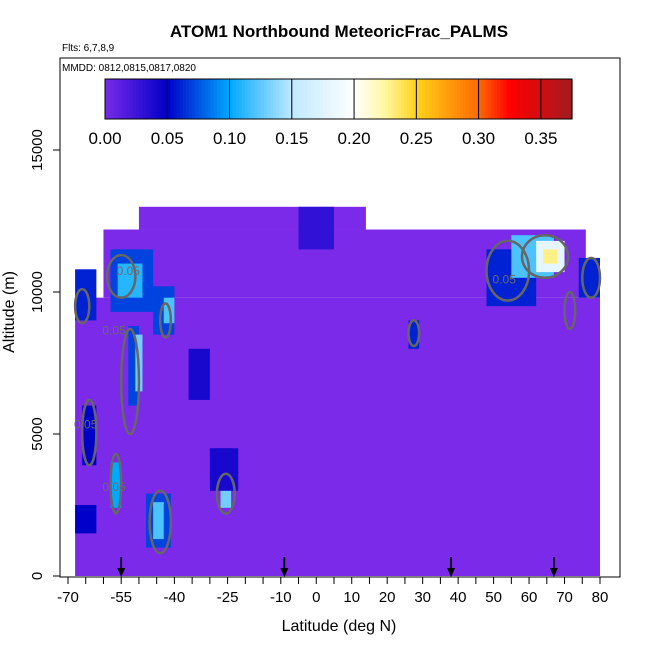 Image resolution: width=650 pixels, height=650 pixels. What do you see at coordinates (540, 138) in the screenshot?
I see `colorbar-tick-label: 0.35` at bounding box center [540, 138].